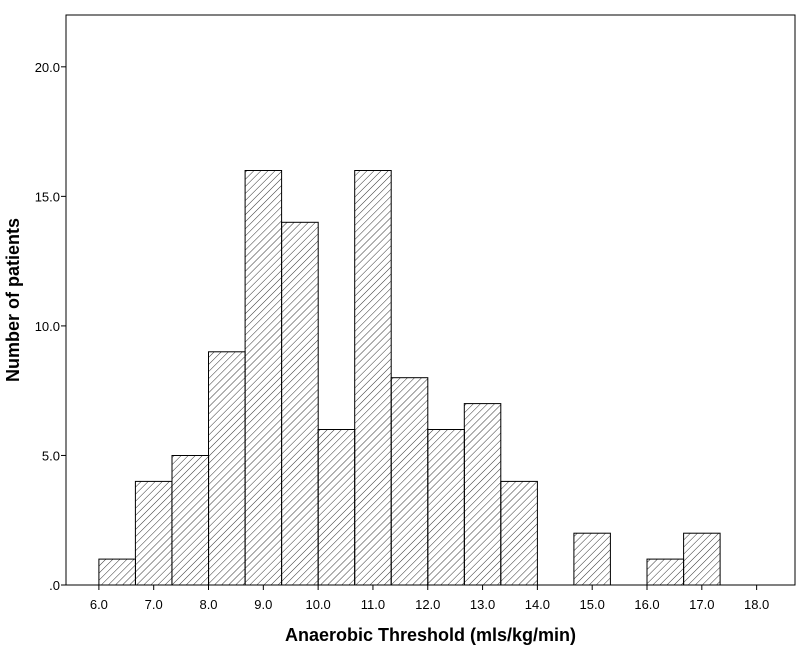 This screenshot has height=655, width=803. I want to click on x-tick-label: 18.0, so click(756, 604).